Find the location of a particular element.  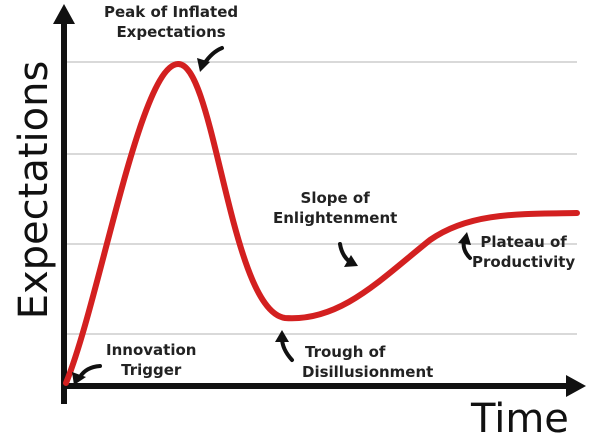

phase-line: Slope of is located at coordinates (335, 198).